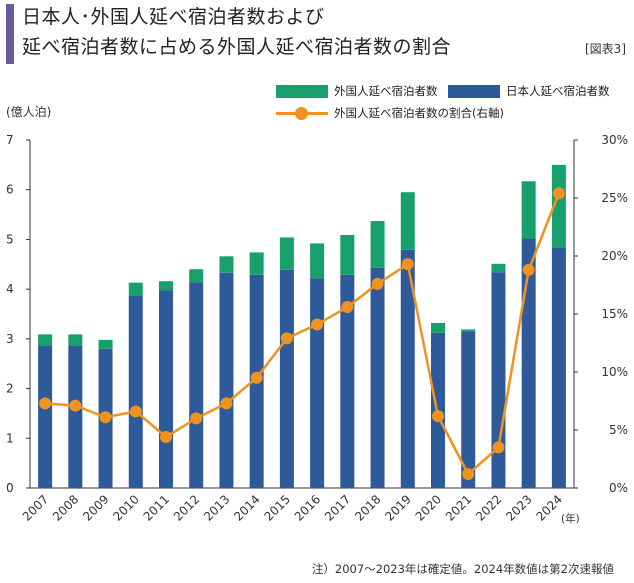  I want to click on y2-tick-label: 25%, so click(614, 198).